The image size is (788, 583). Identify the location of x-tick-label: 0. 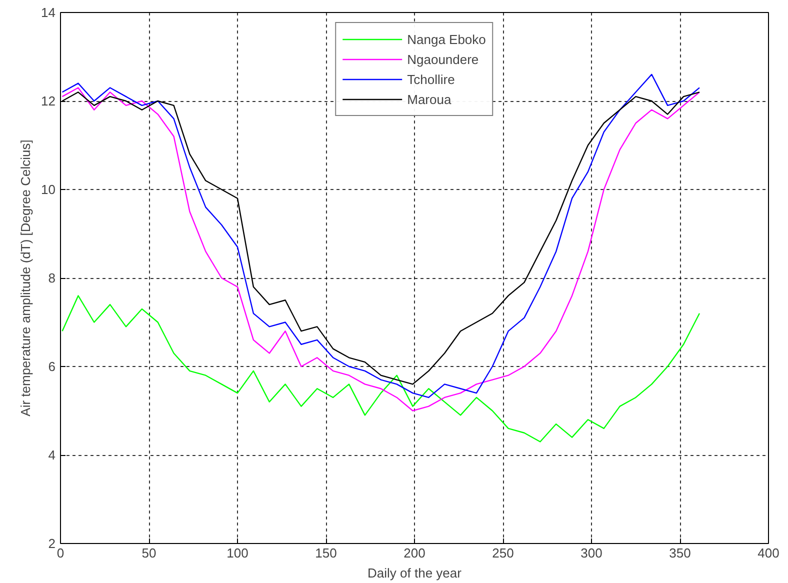
(60, 553).